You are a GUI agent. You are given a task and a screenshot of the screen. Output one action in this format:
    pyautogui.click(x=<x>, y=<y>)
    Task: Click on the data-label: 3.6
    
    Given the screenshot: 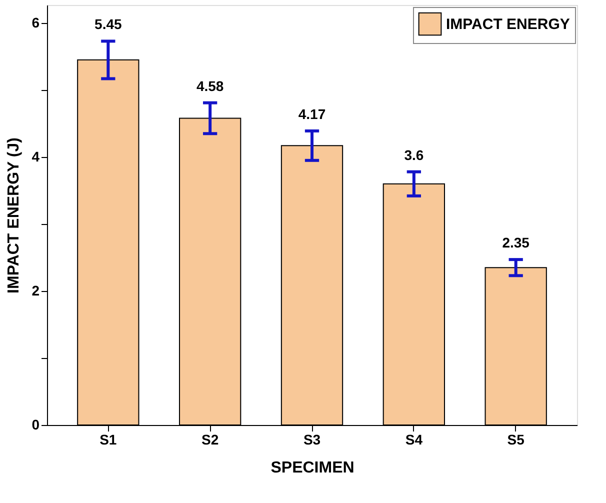 What is the action you would take?
    pyautogui.click(x=414, y=154)
    